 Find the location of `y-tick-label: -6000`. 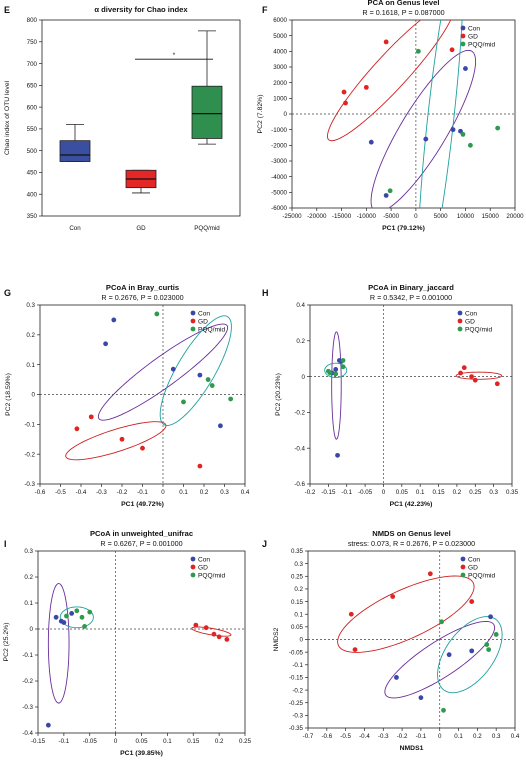

y-tick-label: -6000 is located at coordinates (279, 208).